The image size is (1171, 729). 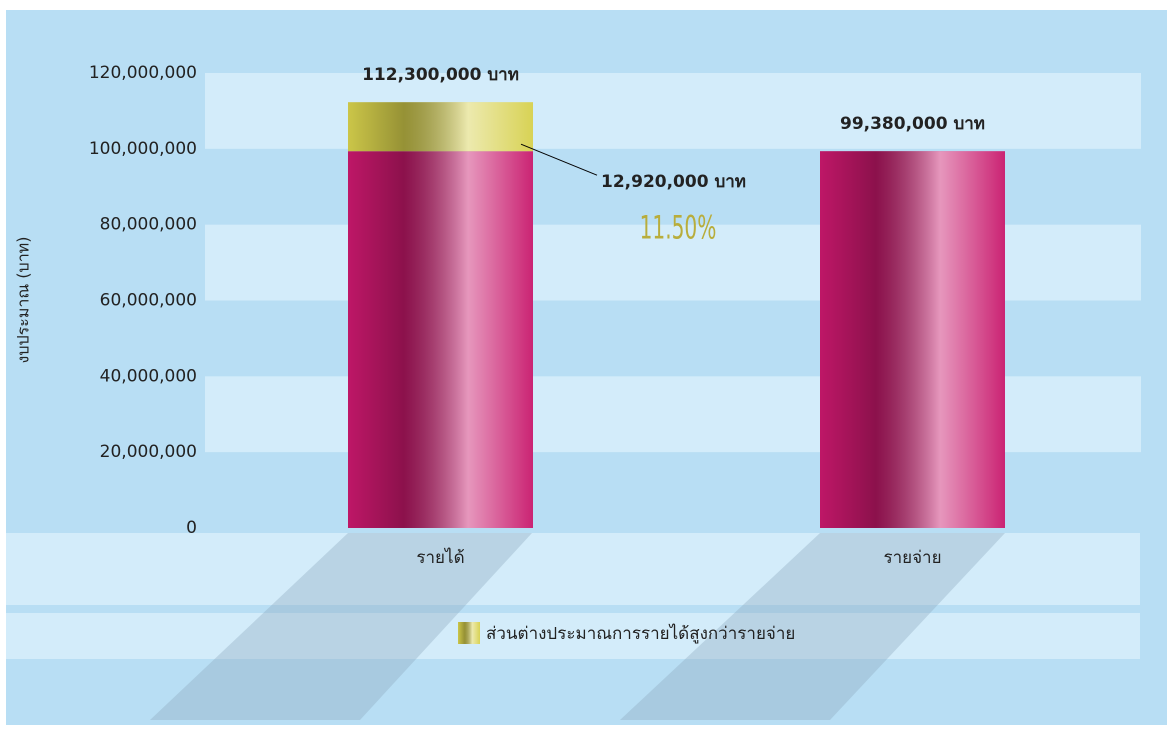 What do you see at coordinates (640, 633) in the screenshot?
I see `legend-label: ส่วนต่างประมาณการรายได้สูงกว่ารายจ่าย` at bounding box center [640, 633].